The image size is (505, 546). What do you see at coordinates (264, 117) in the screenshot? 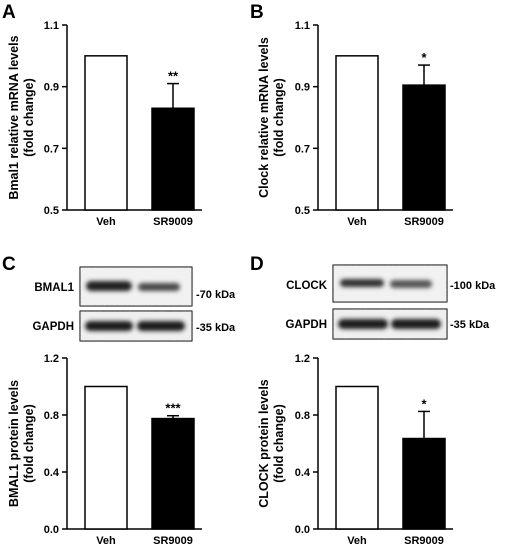
I see `y-axis-label: Clock relative mRNA levels` at bounding box center [264, 117].